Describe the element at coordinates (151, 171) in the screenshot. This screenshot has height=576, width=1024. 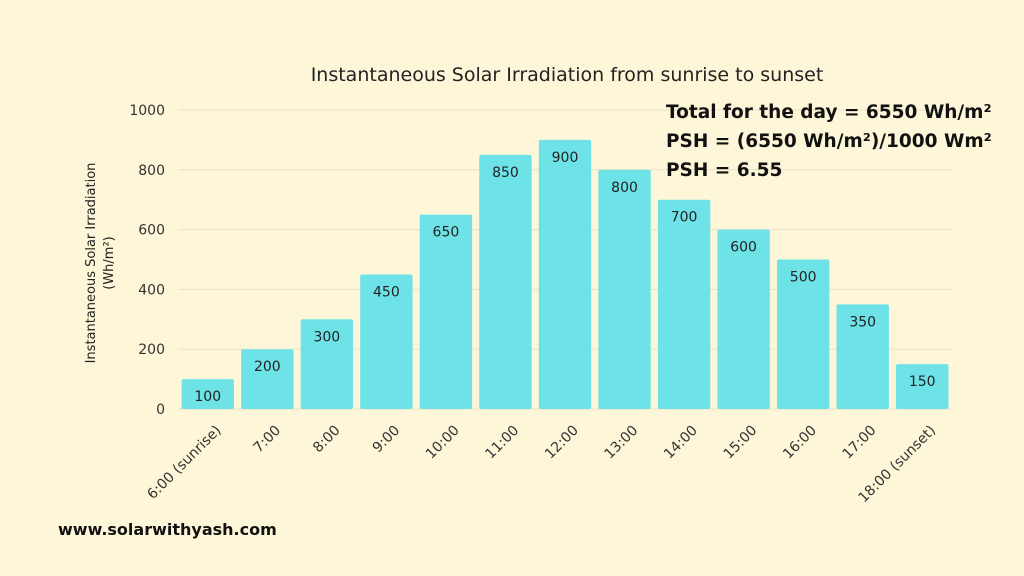
I see `y-tick-label: 800` at that location.